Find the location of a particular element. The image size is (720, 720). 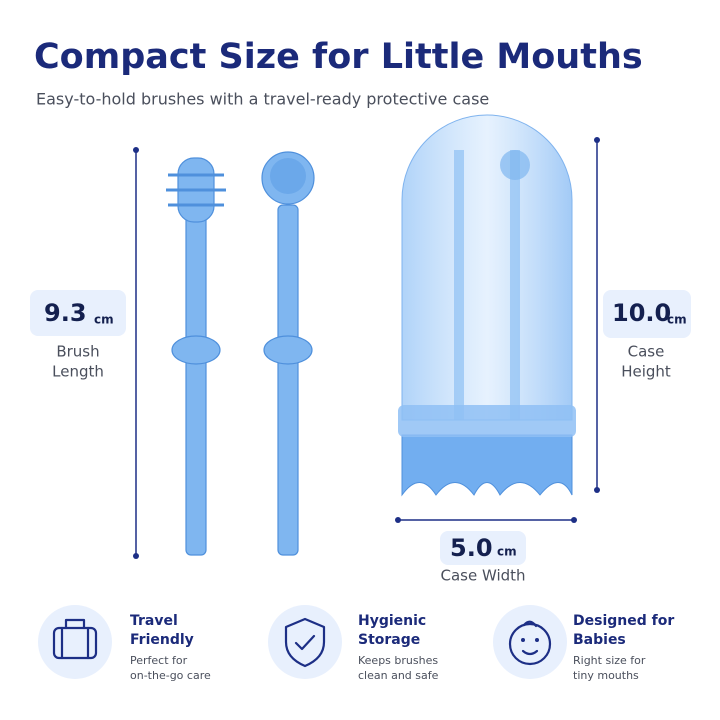

case-width-dimension: 5.0 cm Case Width is located at coordinates (486, 551).